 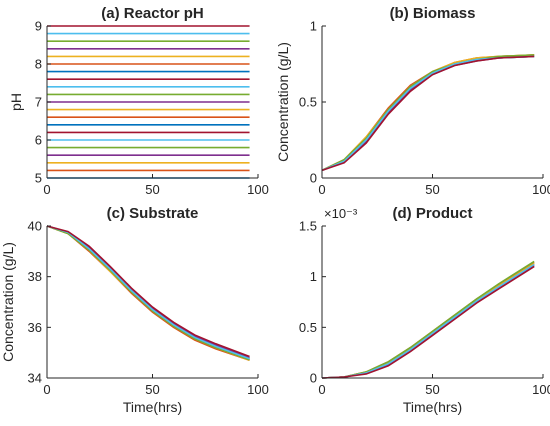 I want to click on chart-title: (a) Reactor pH, so click(x=152, y=13).